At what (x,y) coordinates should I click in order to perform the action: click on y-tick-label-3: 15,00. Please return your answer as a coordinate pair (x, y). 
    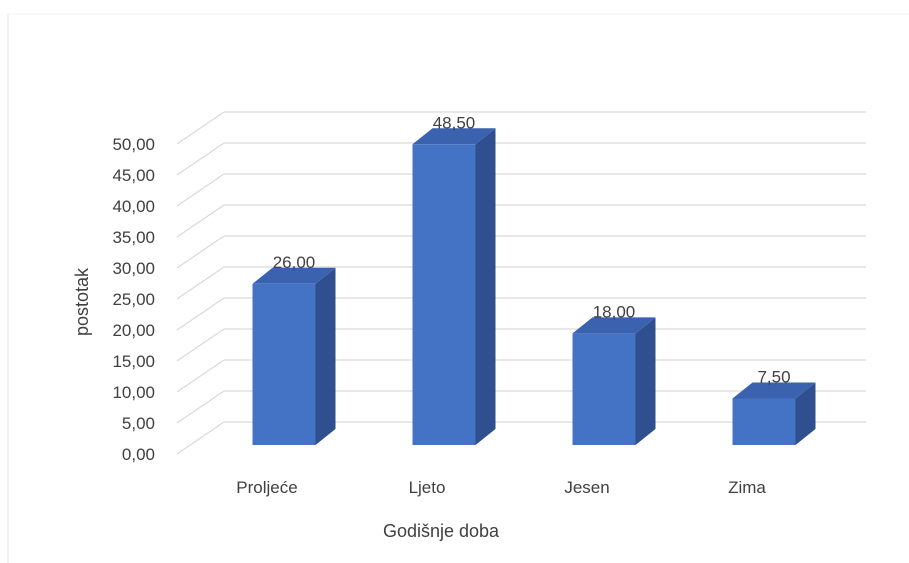
    Looking at the image, I should click on (133, 361).